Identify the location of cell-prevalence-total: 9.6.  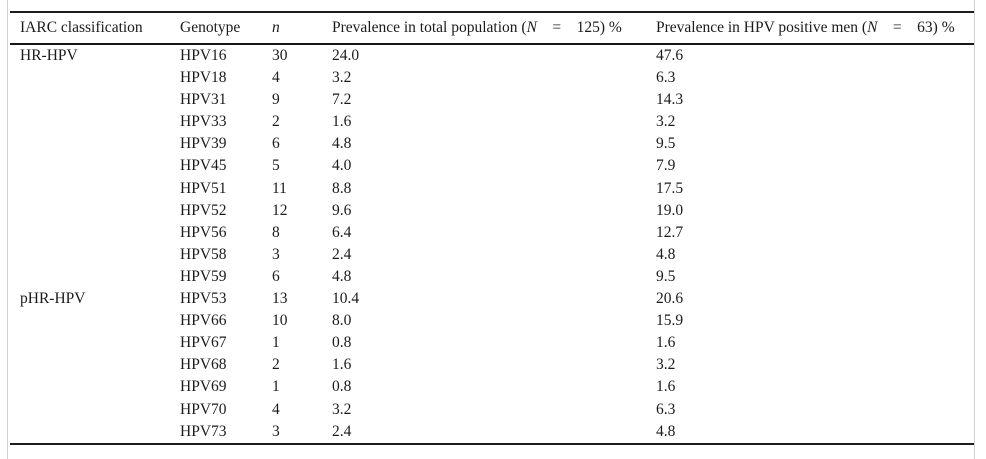
(342, 210).